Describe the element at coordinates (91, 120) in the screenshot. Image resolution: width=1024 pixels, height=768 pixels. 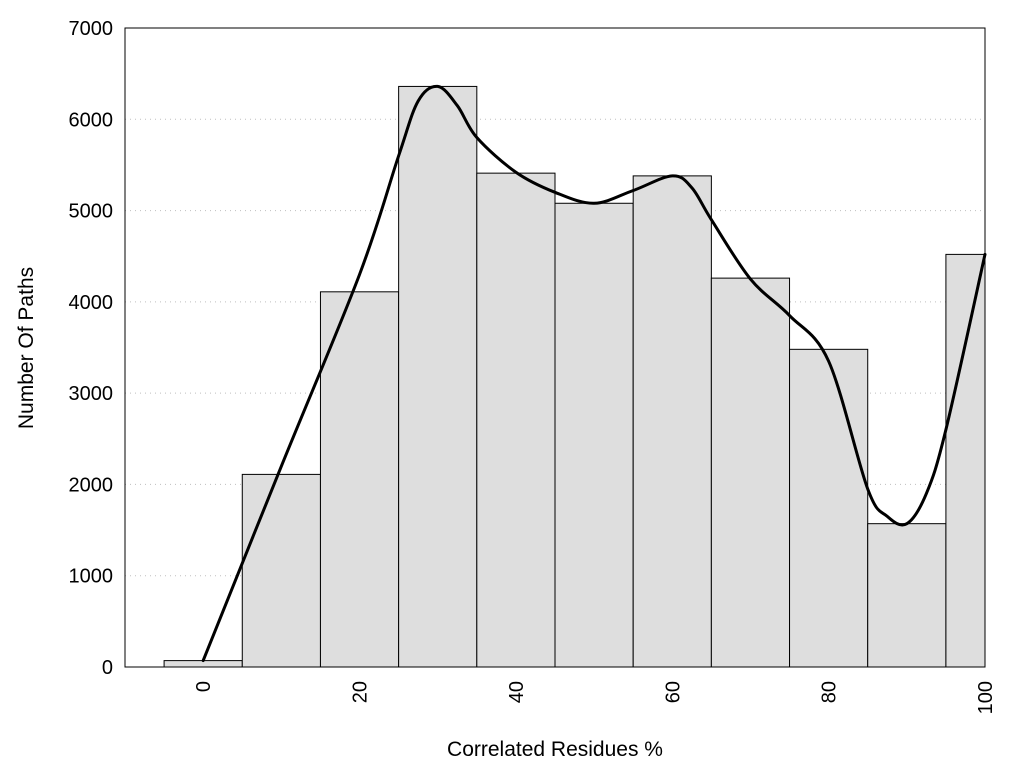
I see `y-tick-label-6000: 6000` at that location.